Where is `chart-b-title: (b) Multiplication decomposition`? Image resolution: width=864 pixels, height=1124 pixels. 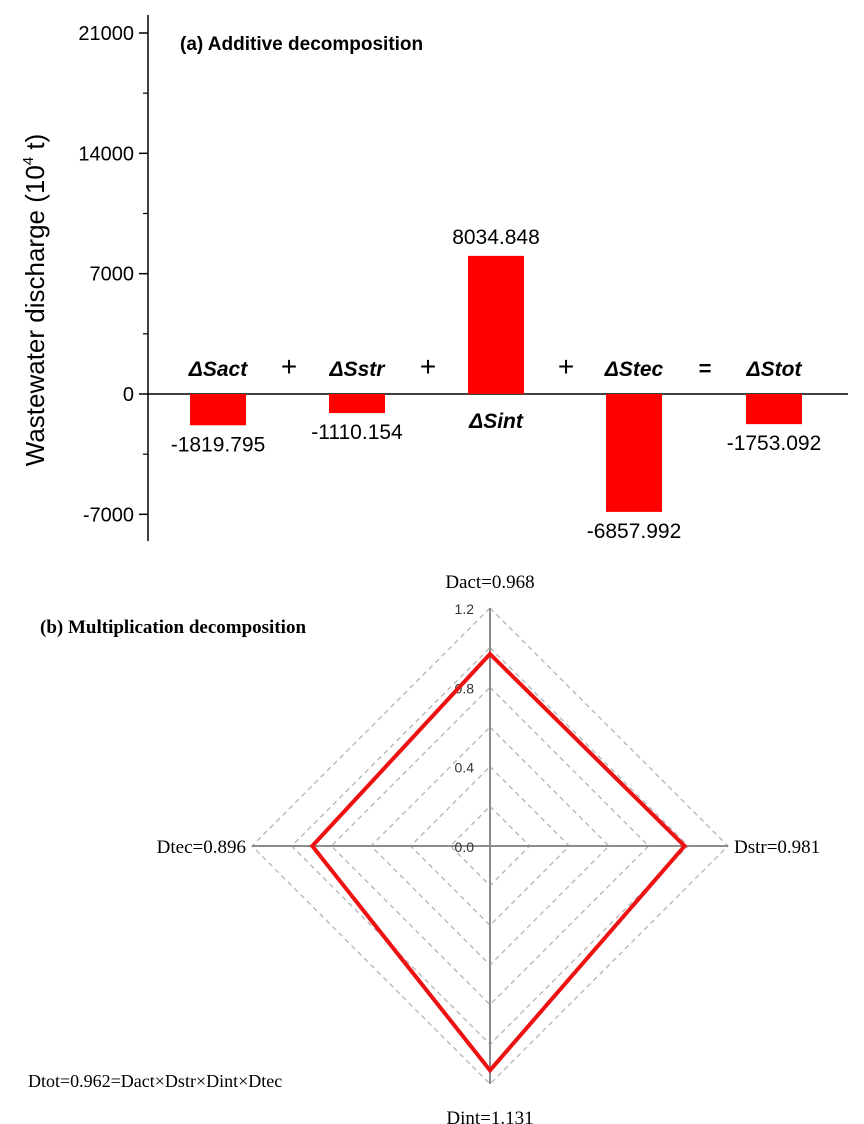
chart-b-title: (b) Multiplication decomposition is located at coordinates (173, 627).